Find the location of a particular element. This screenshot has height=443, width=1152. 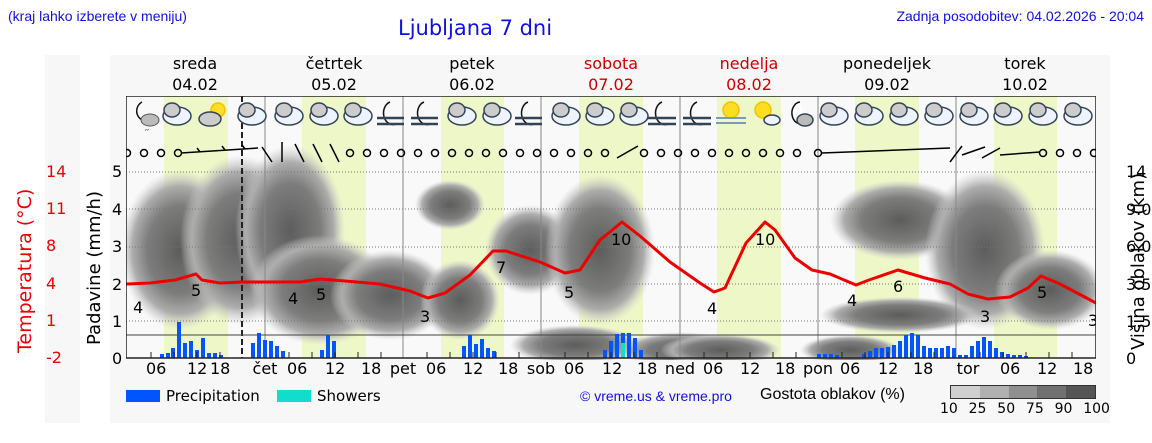

last-updated: Zadnja posodobitev: 04.02.2026 - 20:04 is located at coordinates (1020, 16).